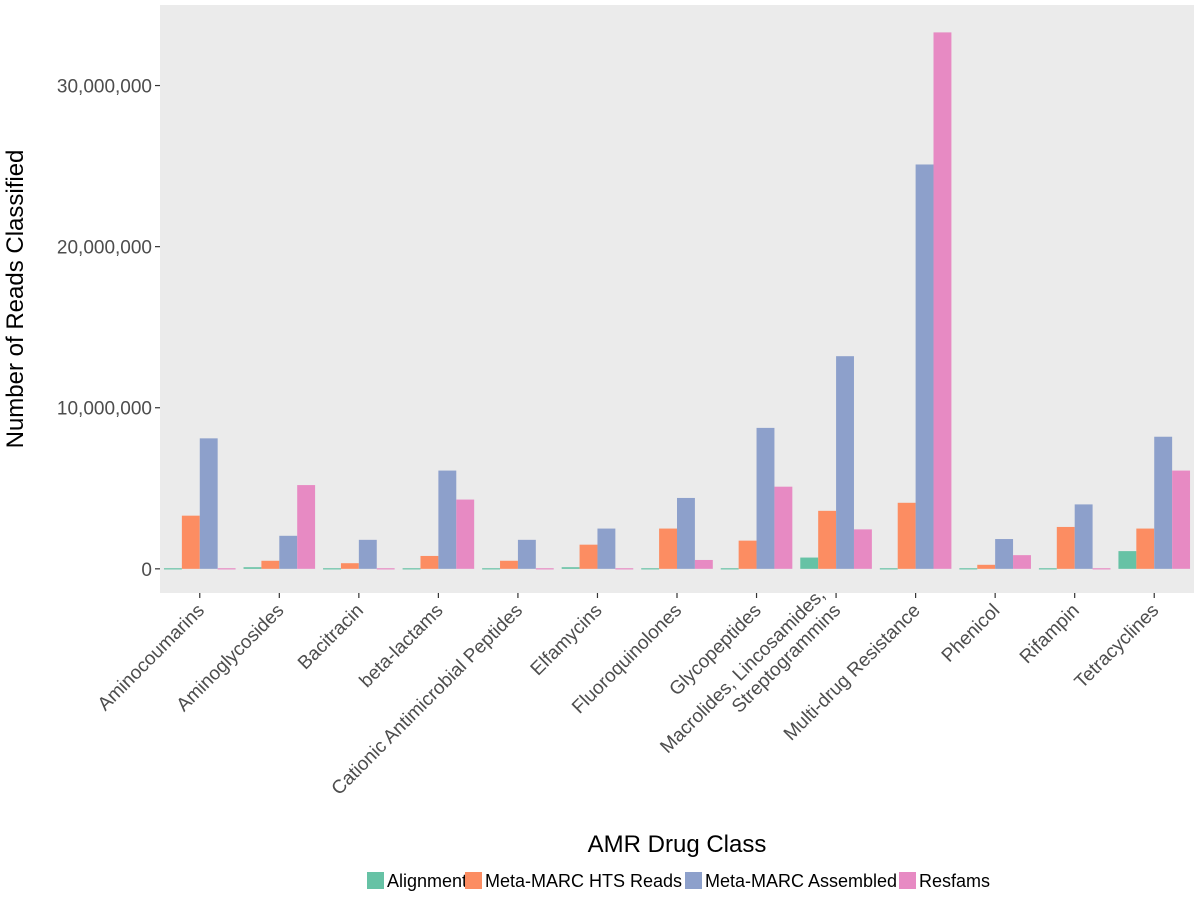 Image resolution: width=1200 pixels, height=900 pixels. I want to click on legend-label: Meta-MARC HTS Reads, so click(583, 881).